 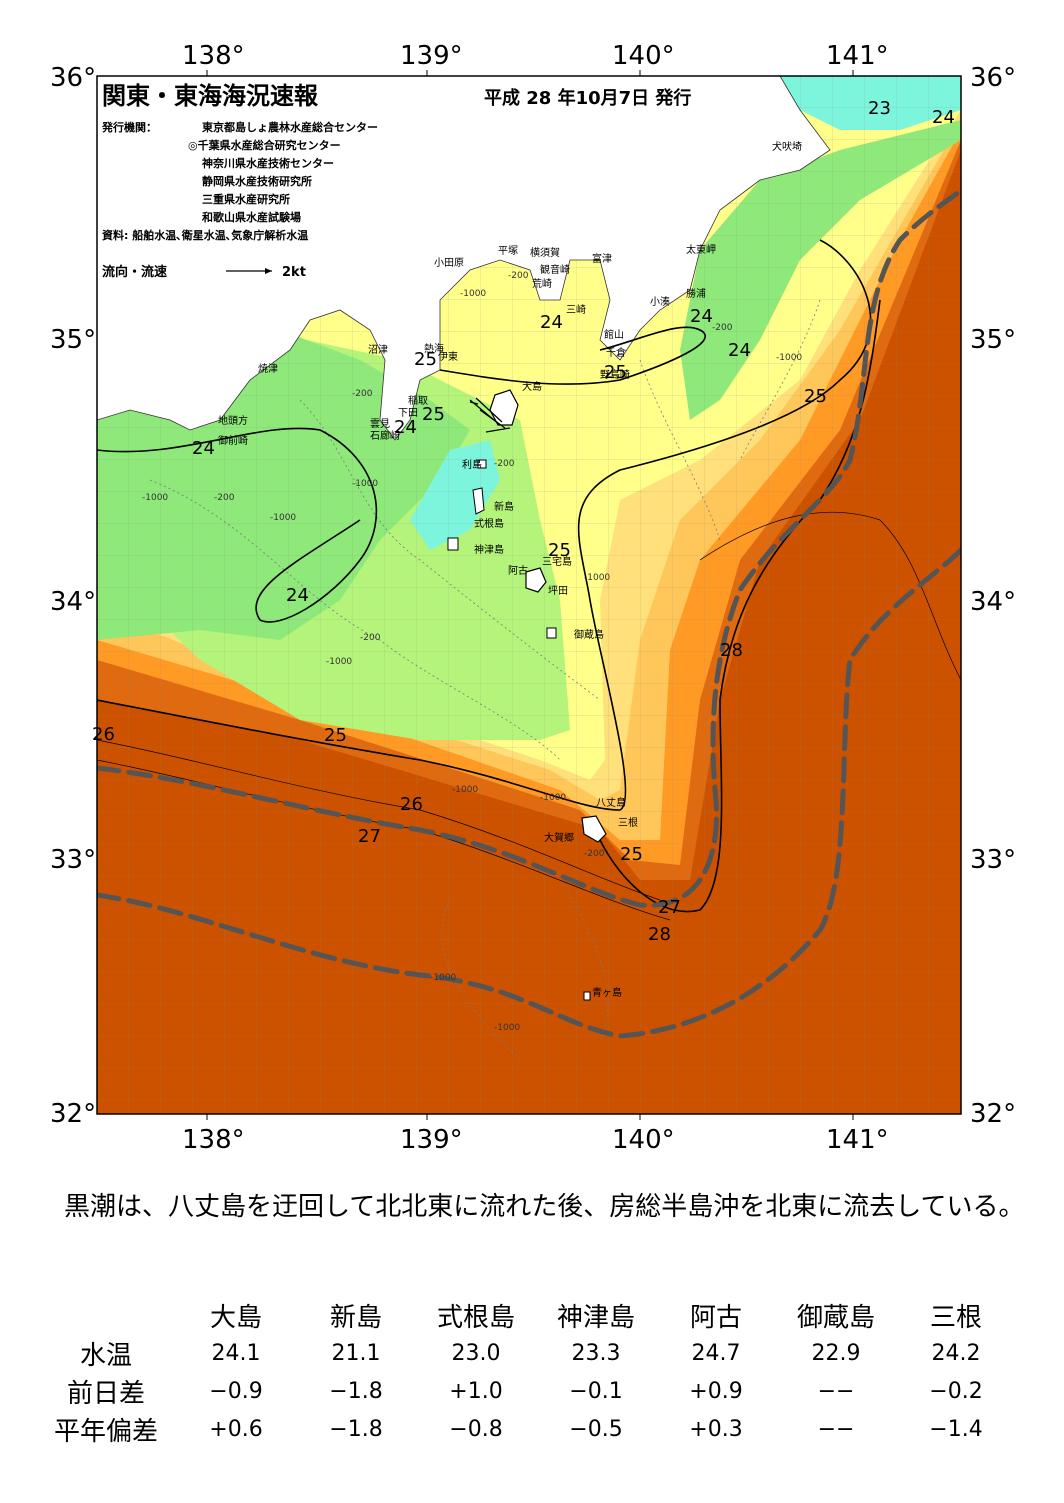 What do you see at coordinates (535, 1140) in the screenshot?
I see `longitude-bottom-labels: 138° 139° 140° 141°` at bounding box center [535, 1140].